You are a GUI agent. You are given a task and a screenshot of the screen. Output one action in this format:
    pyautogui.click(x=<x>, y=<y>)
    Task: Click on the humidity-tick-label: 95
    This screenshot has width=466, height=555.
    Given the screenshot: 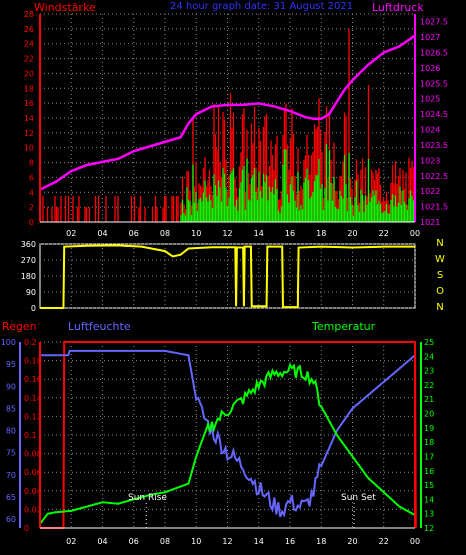 What is the action you would take?
    pyautogui.click(x=11, y=364)
    